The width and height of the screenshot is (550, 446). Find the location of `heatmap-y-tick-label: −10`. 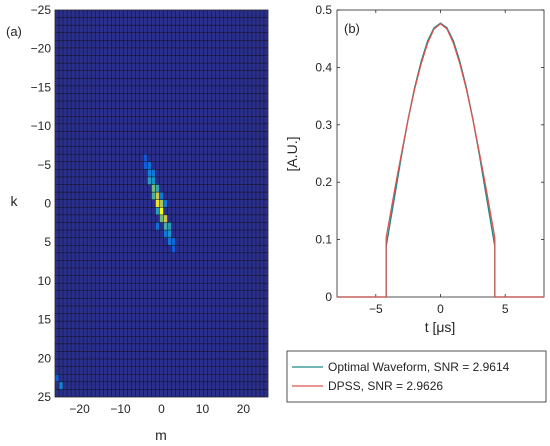

heatmap-y-tick-label: −10 is located at coordinates (41, 126).